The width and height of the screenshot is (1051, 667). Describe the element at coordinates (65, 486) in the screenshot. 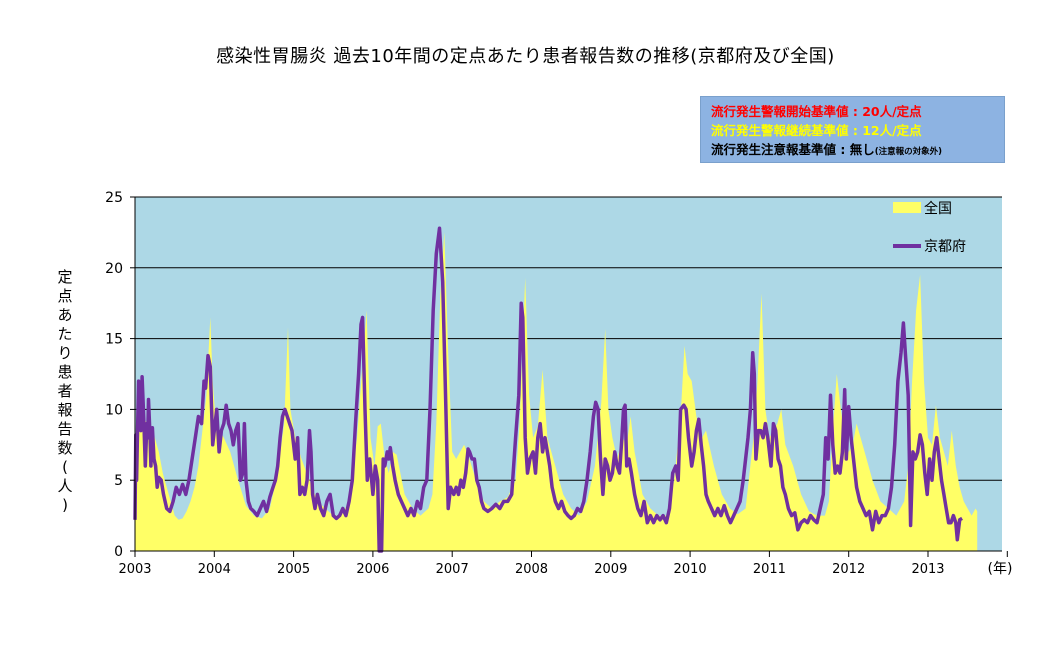

I see `y-axis-label-char: 人` at that location.